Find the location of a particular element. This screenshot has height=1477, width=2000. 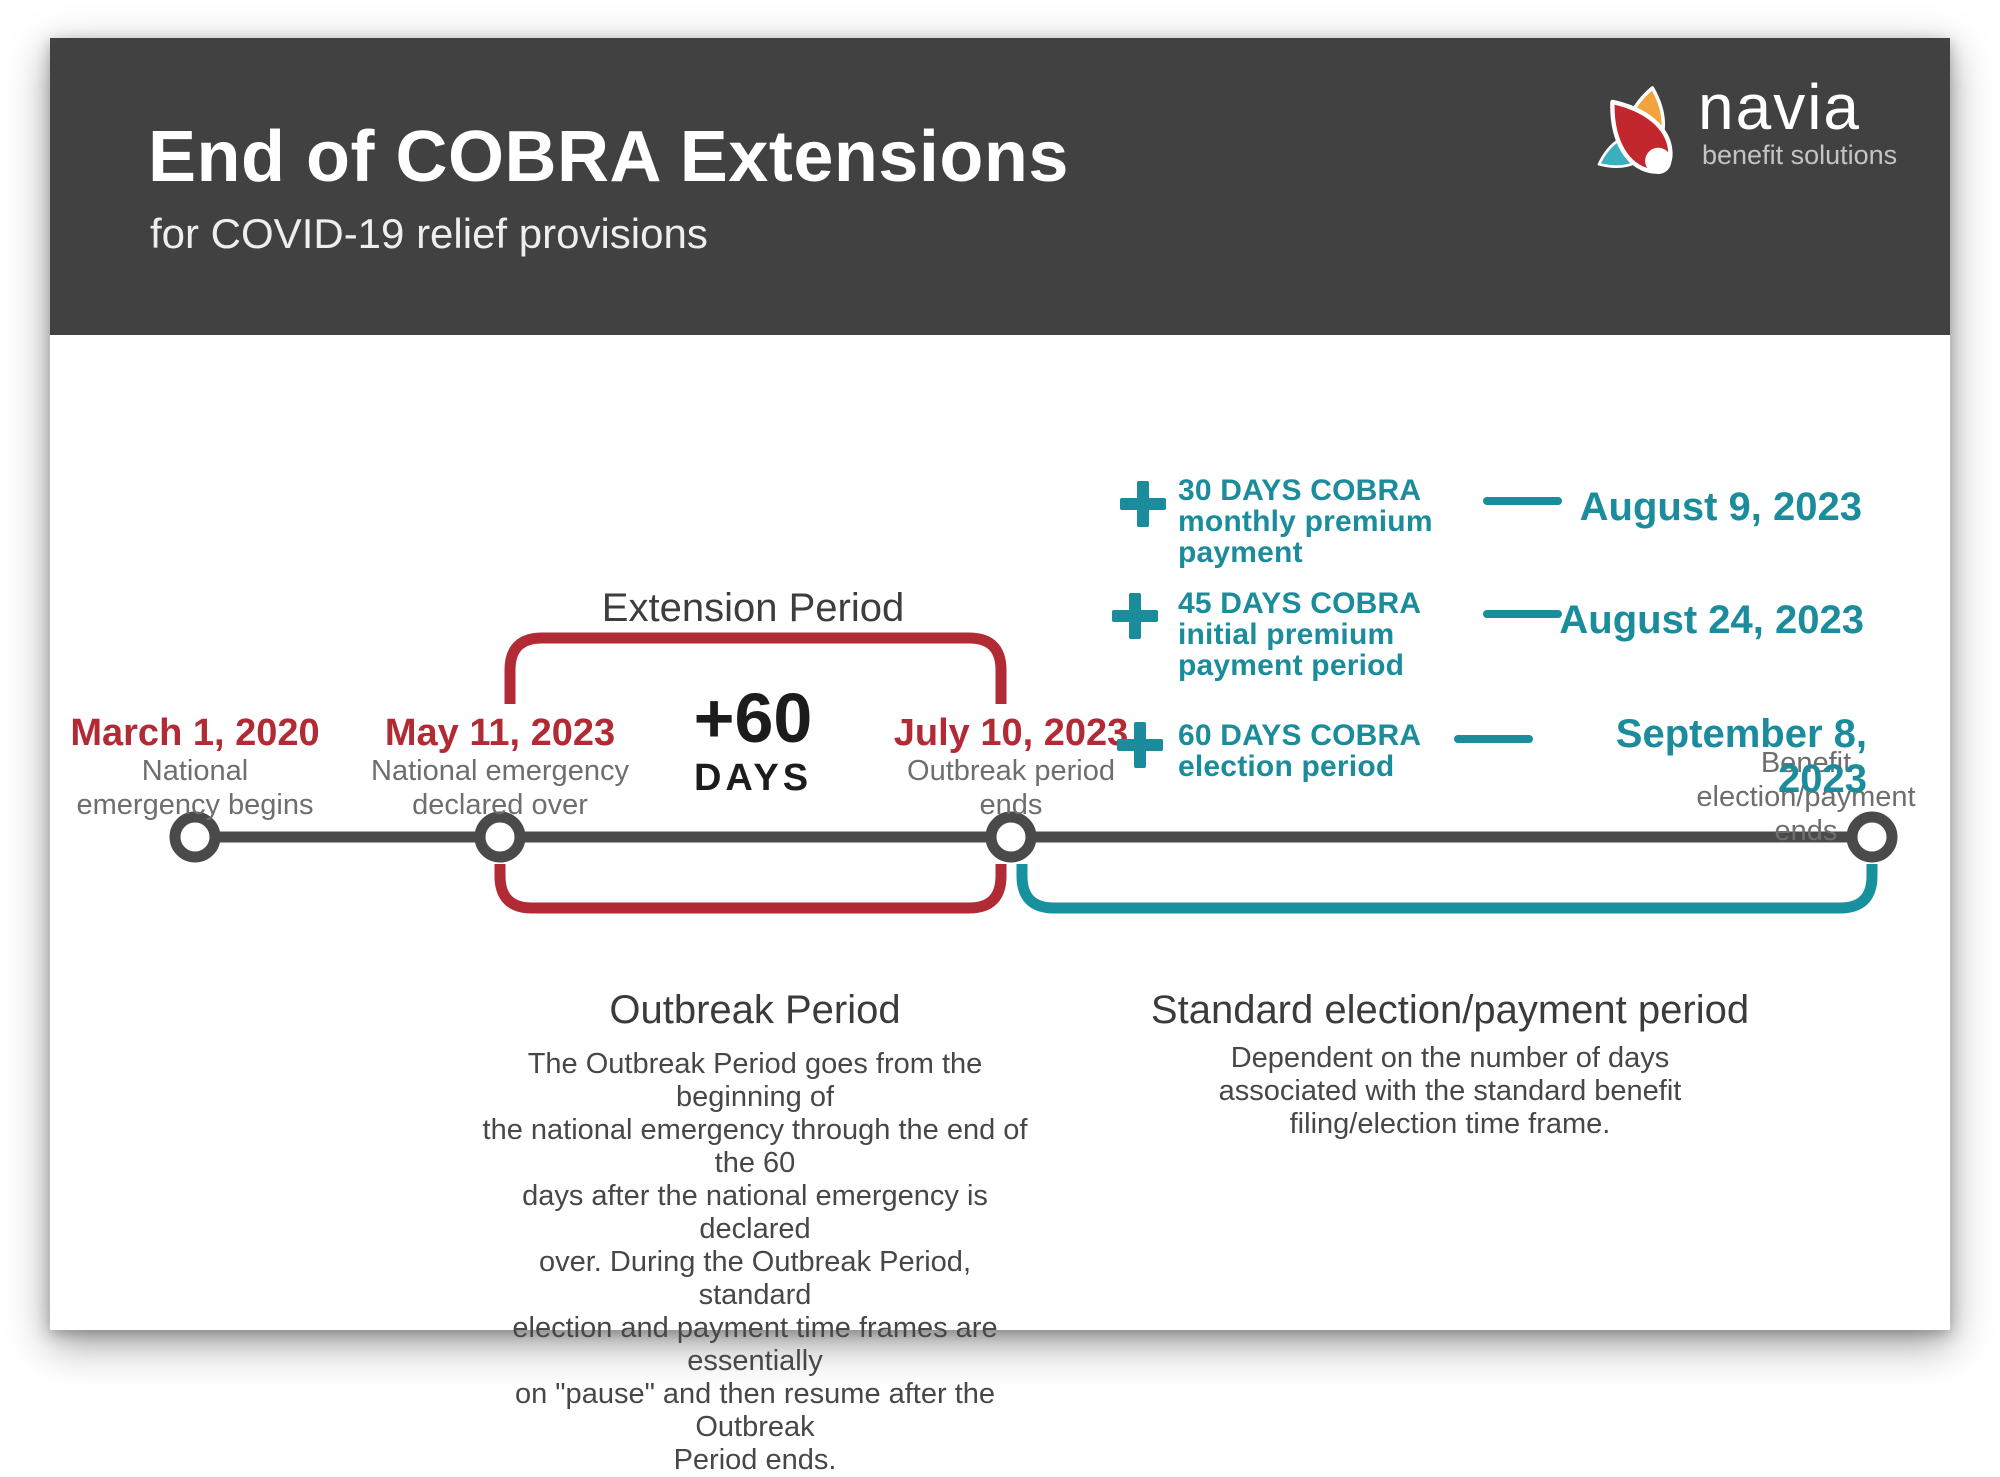

logo-brand-text: navia is located at coordinates (1779, 107).